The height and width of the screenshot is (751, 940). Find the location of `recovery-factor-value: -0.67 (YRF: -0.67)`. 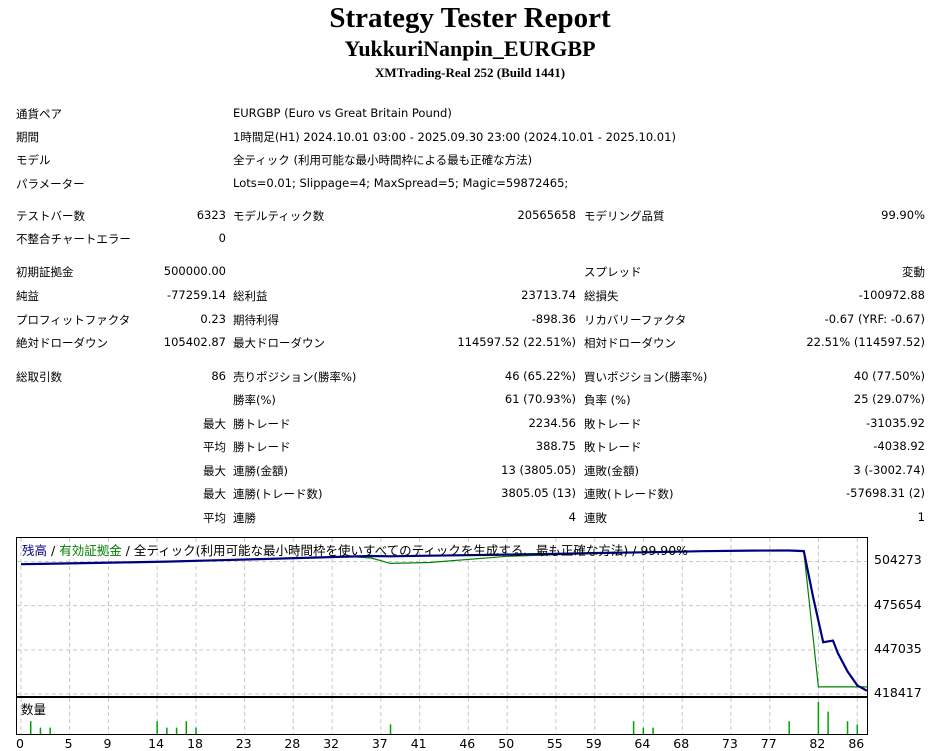

recovery-factor-value: -0.67 (YRF: -0.67) is located at coordinates (874, 319).